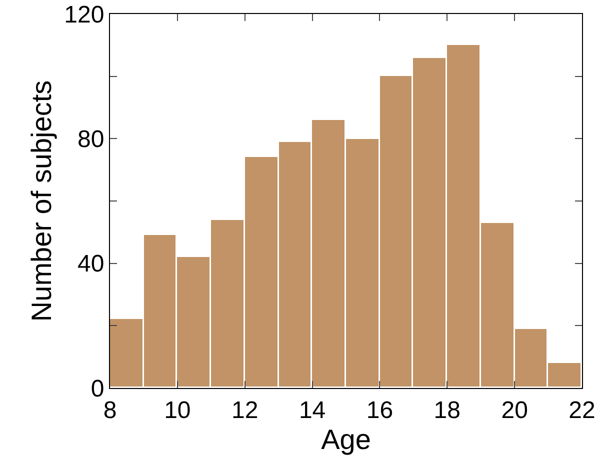 The height and width of the screenshot is (458, 597). Describe the element at coordinates (90, 140) in the screenshot. I see `y-tick-label: 80` at that location.